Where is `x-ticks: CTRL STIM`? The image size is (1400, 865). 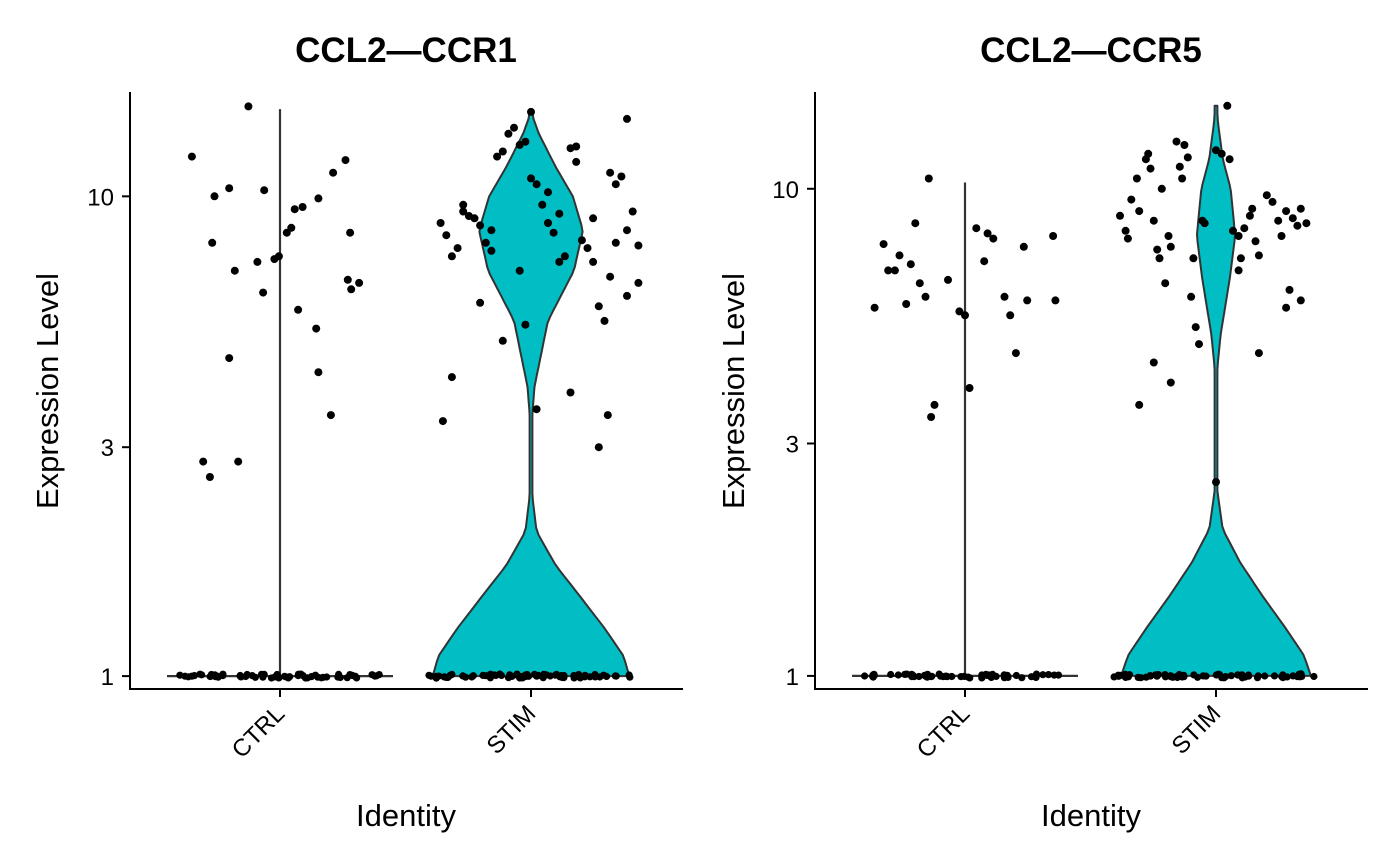
x-ticks: CTRL STIM is located at coordinates (1069, 726).